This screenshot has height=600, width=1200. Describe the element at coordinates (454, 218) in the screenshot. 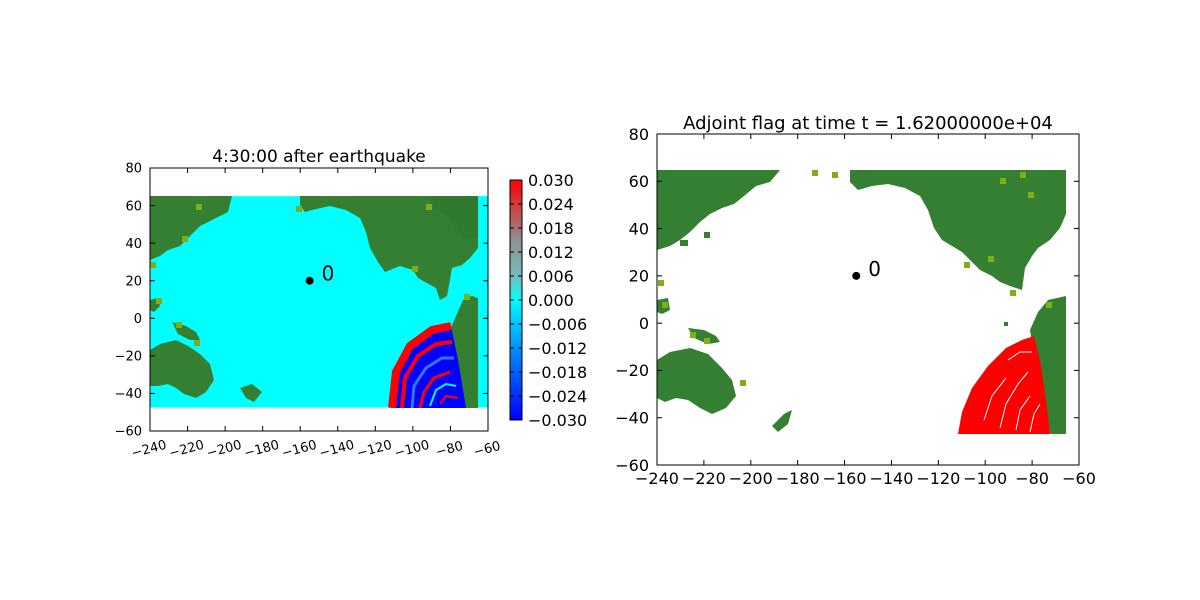

I see `left-land-greenland` at that location.